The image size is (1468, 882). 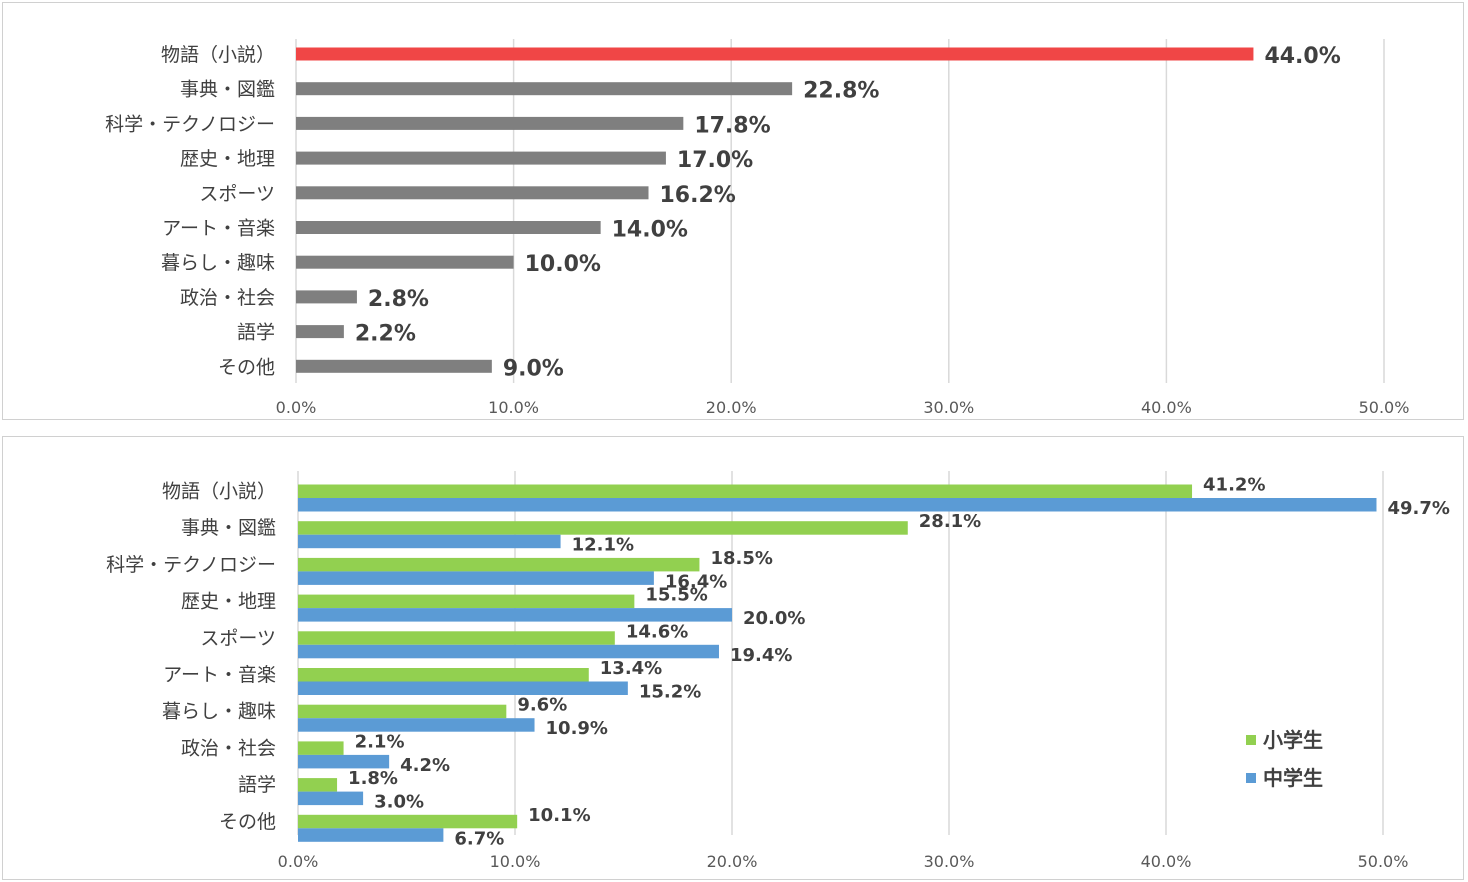 What do you see at coordinates (385, 334) in the screenshot?
I see `data-label: 2.2%` at bounding box center [385, 334].